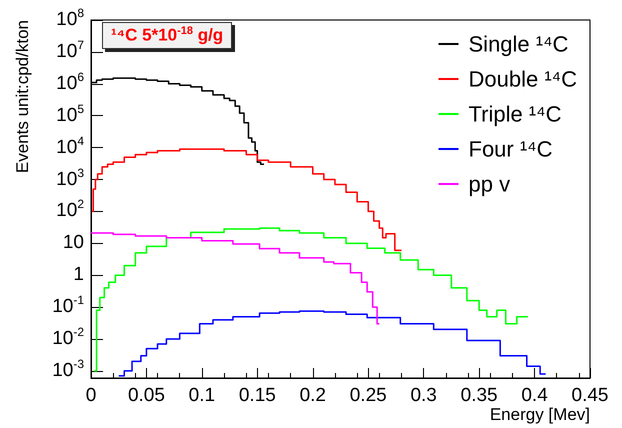 Image resolution: width=622 pixels, height=428 pixels. What do you see at coordinates (510, 149) in the screenshot?
I see `legend-label: Four ¹⁴C` at bounding box center [510, 149].